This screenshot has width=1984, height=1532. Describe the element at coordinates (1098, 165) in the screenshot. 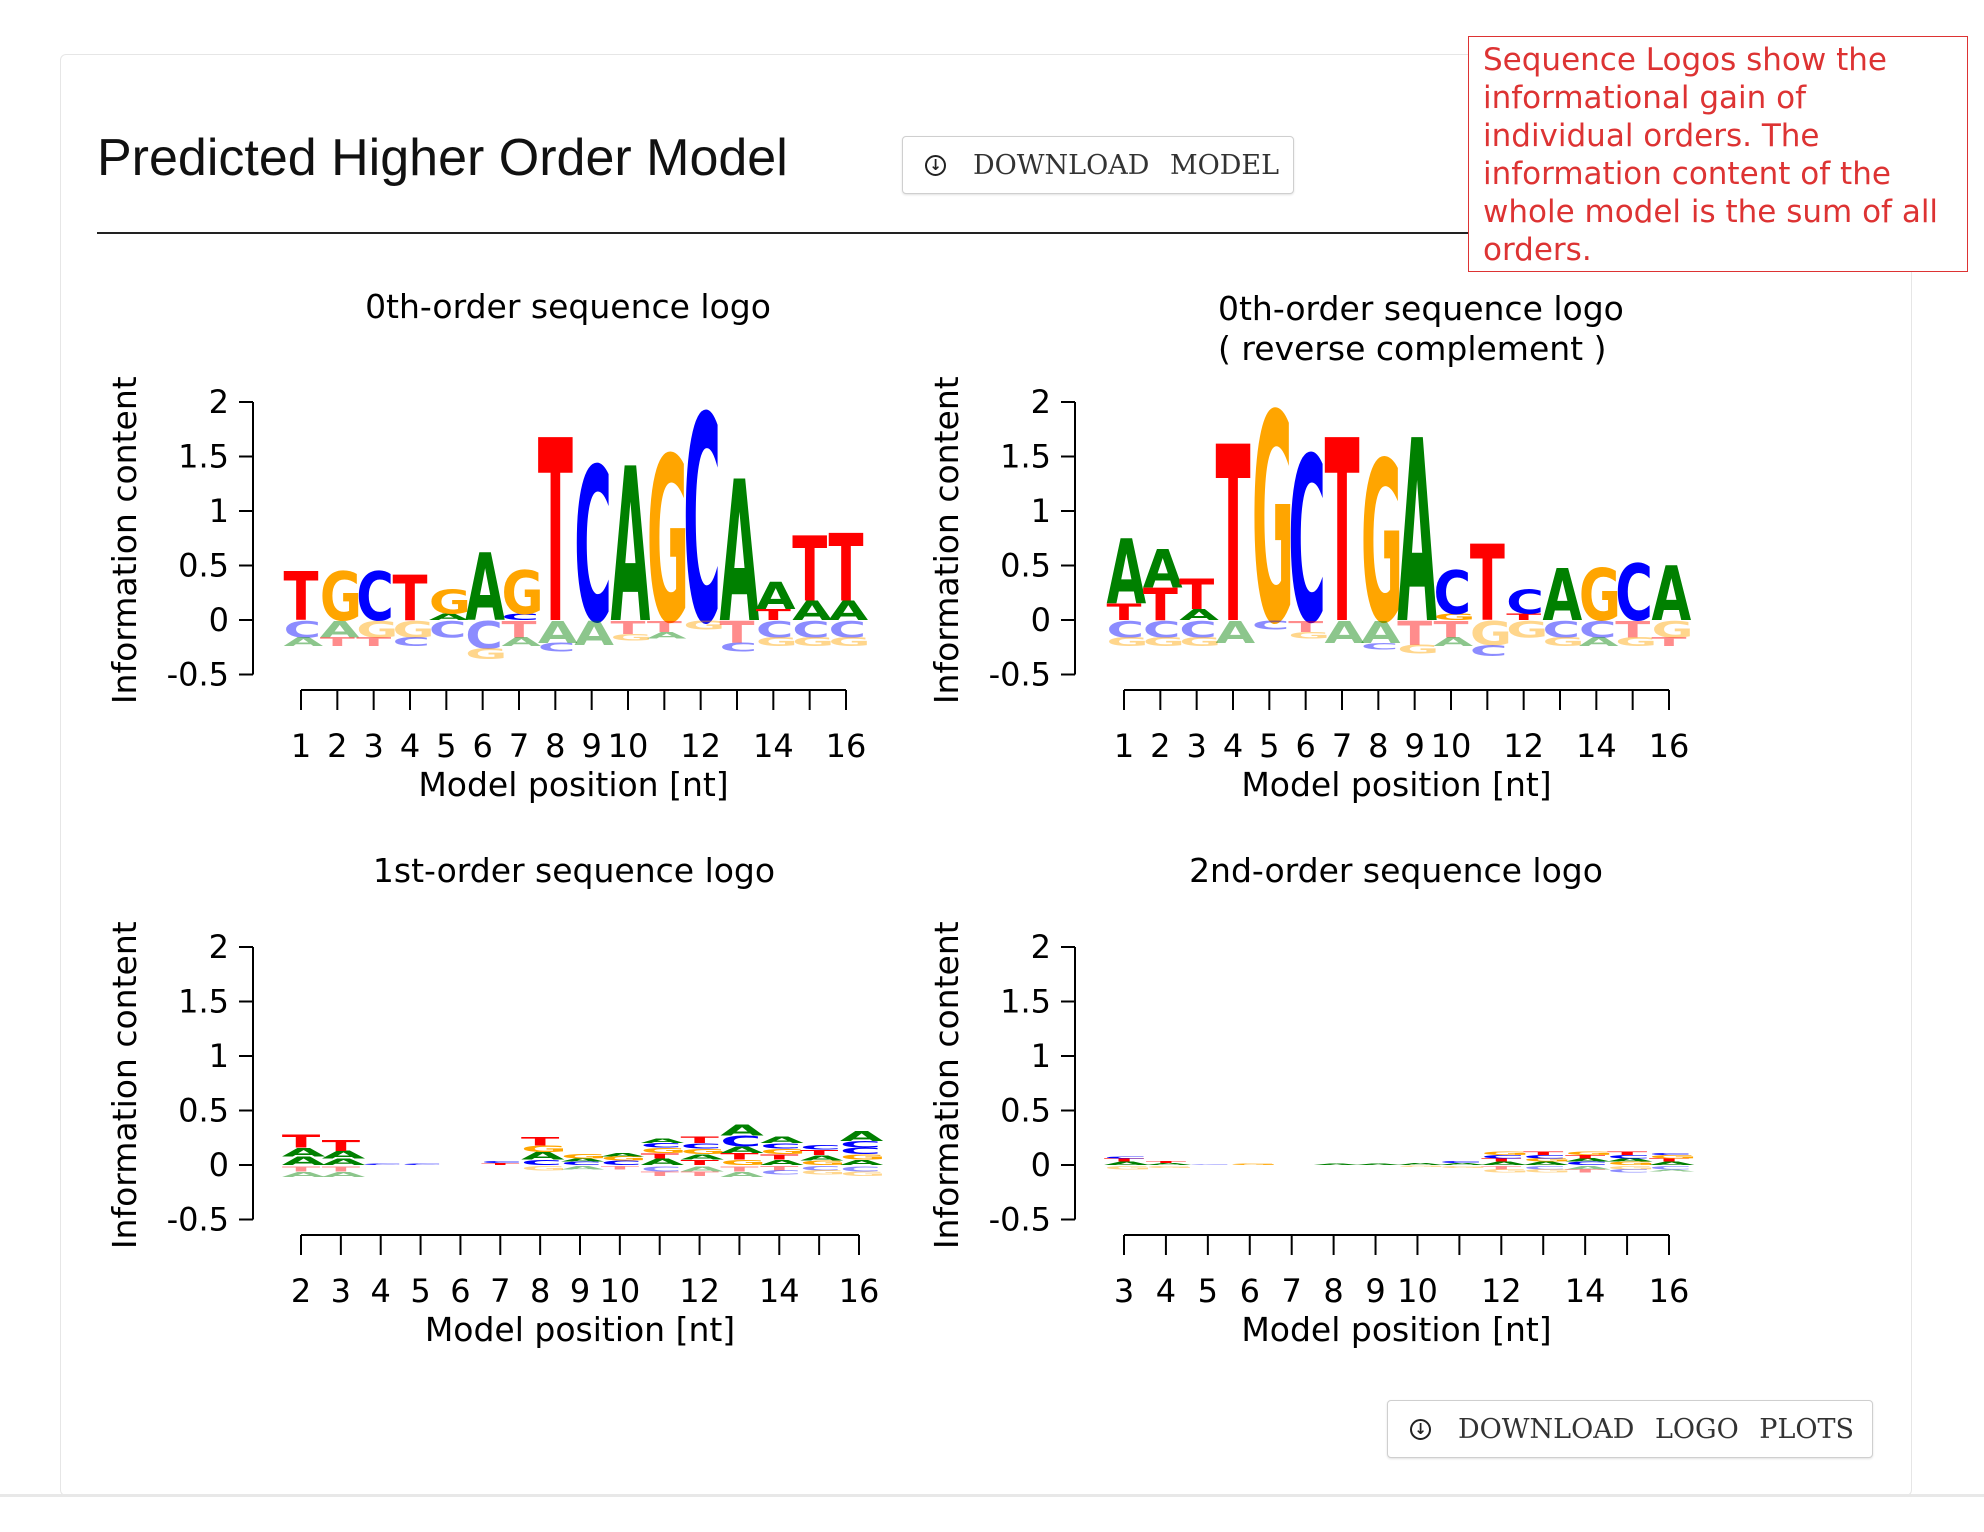

I see `download-model-button: ↓ DOWNLOAD MODEL` at that location.